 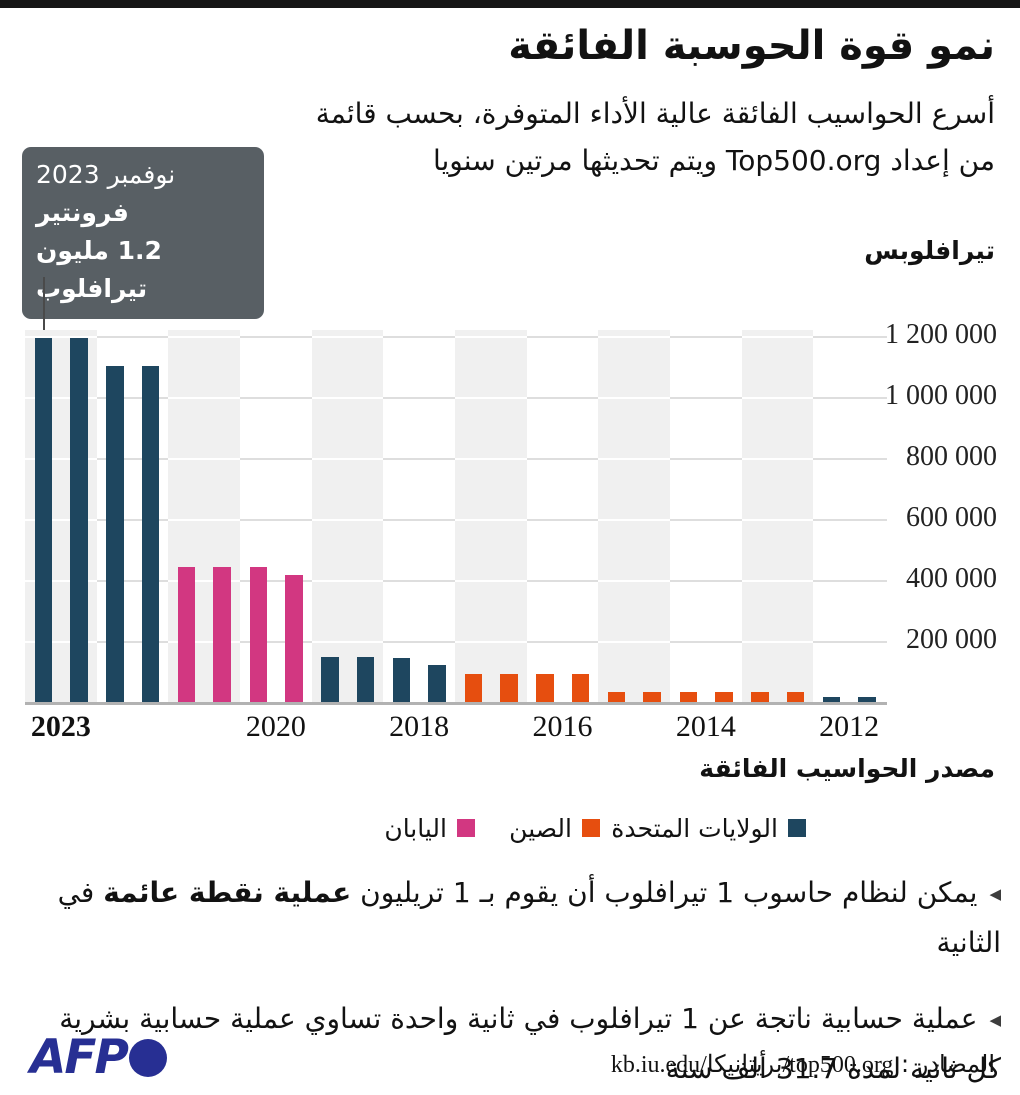 What do you see at coordinates (751, 46) in the screenshot?
I see `page-title: نمو قوة الحوسبة الفائقة` at bounding box center [751, 46].